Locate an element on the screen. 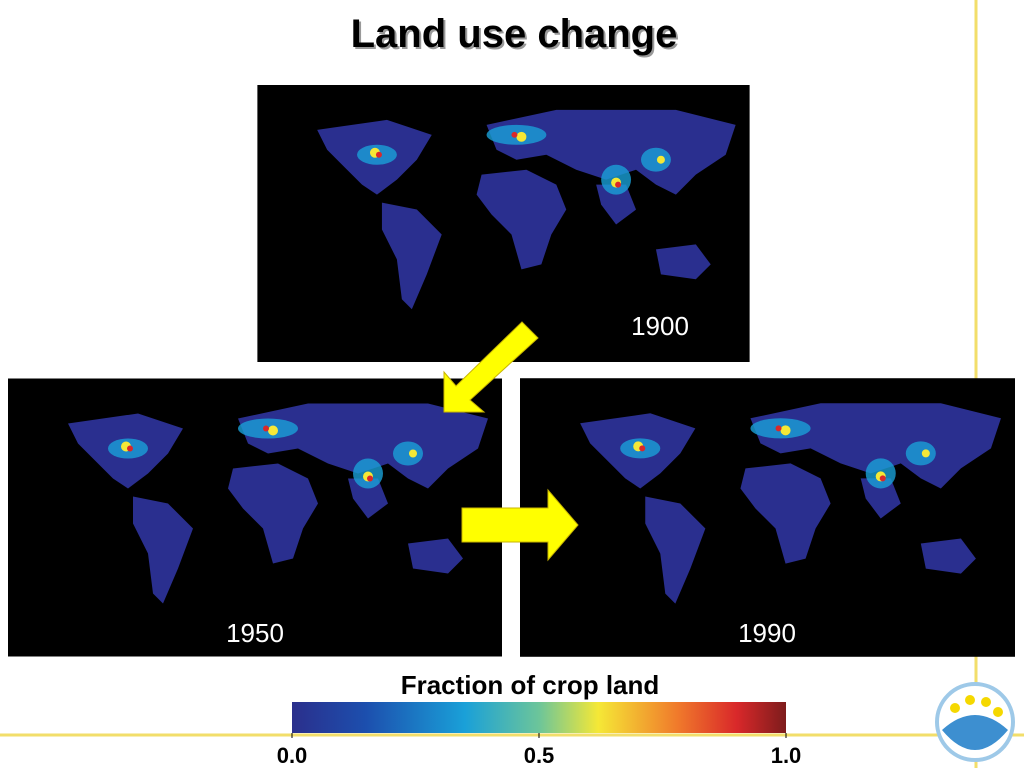 The height and width of the screenshot is (768, 1024). tick-label: 0.0 is located at coordinates (292, 755).